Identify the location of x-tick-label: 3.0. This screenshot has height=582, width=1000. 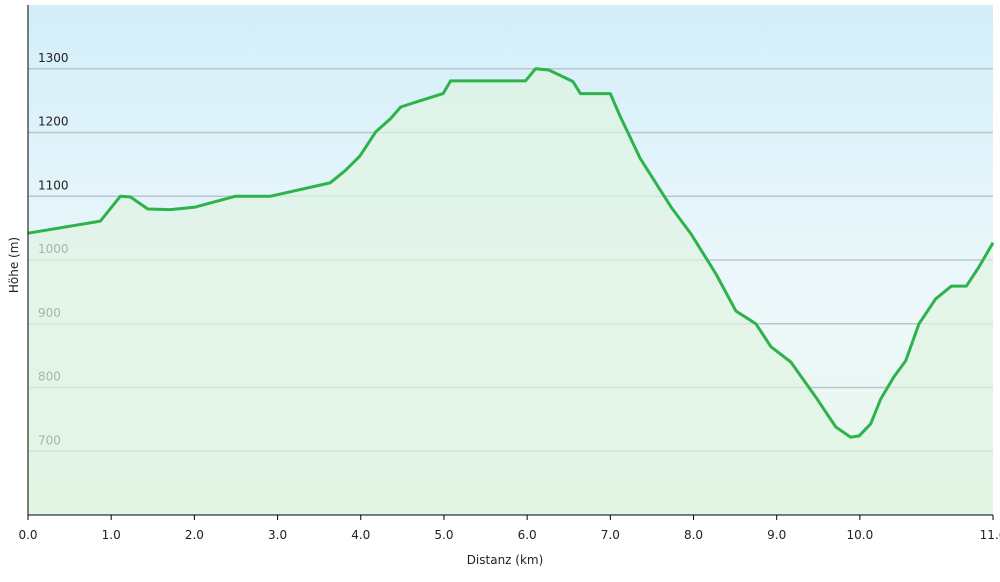
(277, 535).